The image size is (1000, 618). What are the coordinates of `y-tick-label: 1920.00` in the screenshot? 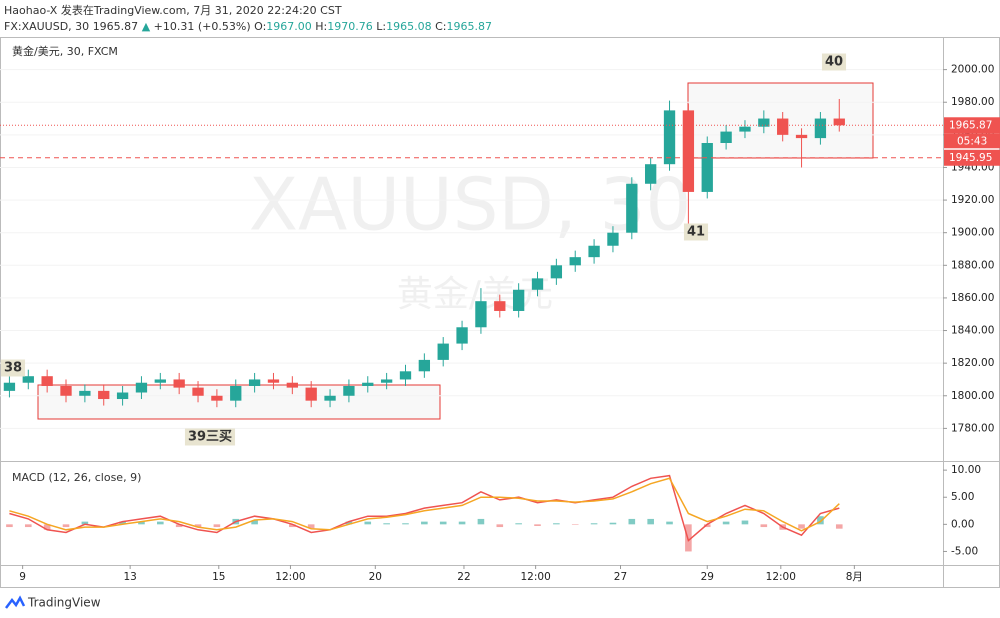 It's located at (972, 200).